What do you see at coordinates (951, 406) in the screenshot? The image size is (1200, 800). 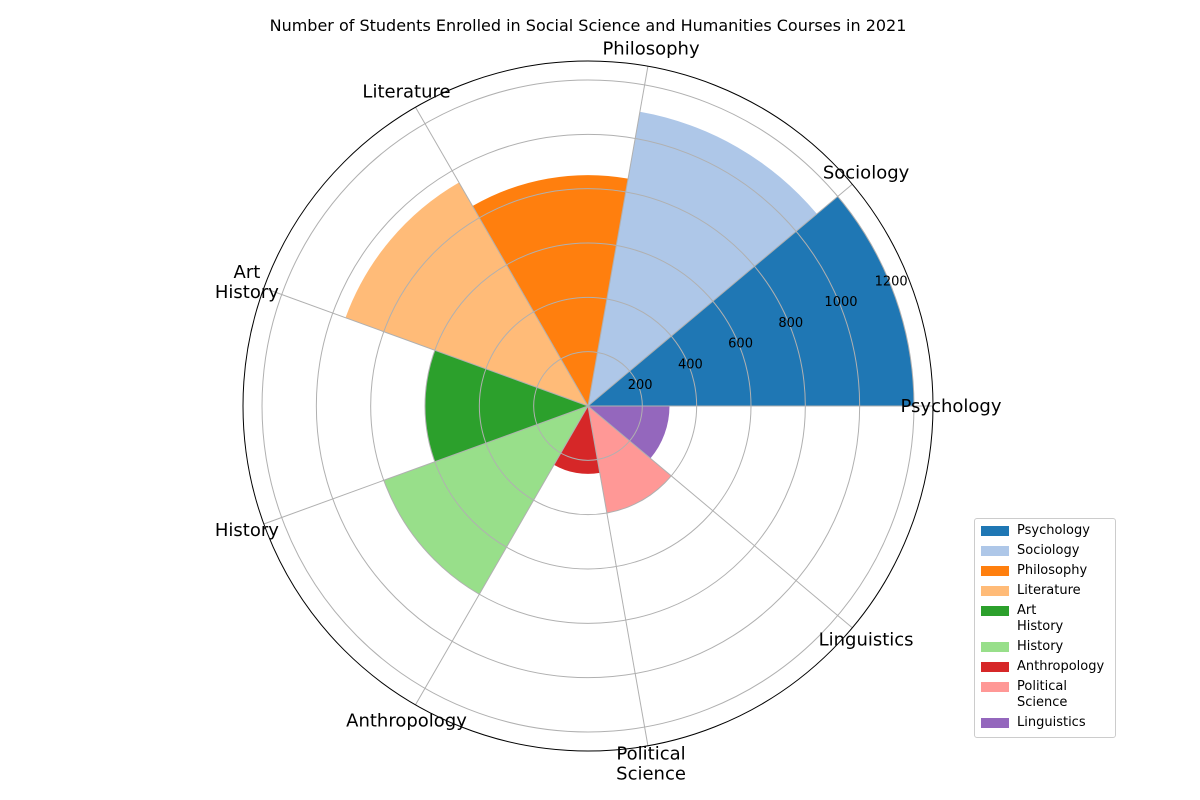 I see `category-label-psychology: Psychology` at bounding box center [951, 406].